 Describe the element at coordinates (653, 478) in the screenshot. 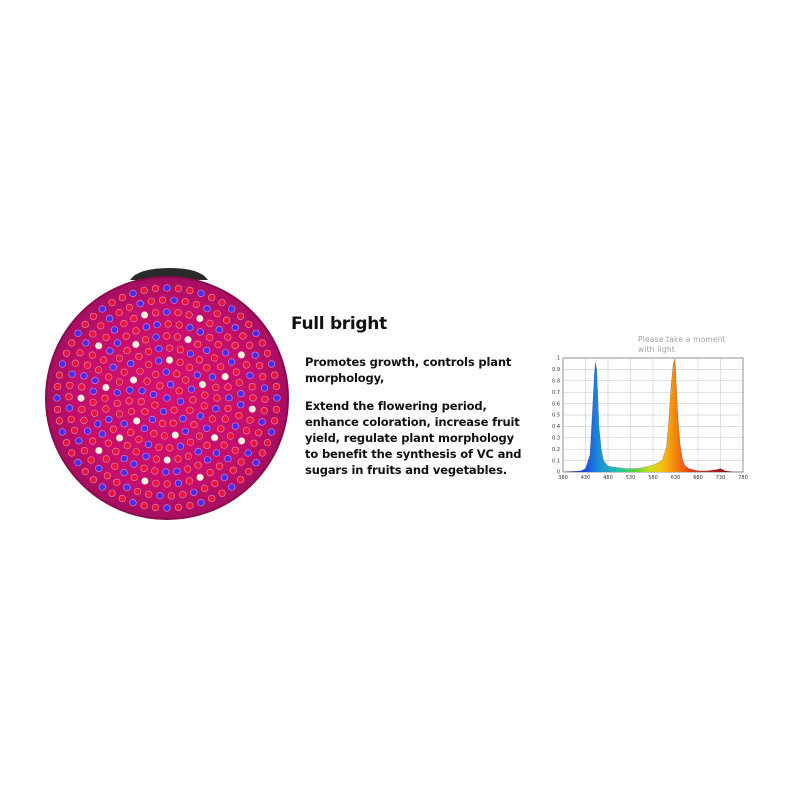

I see `x-tick-label: 580` at that location.